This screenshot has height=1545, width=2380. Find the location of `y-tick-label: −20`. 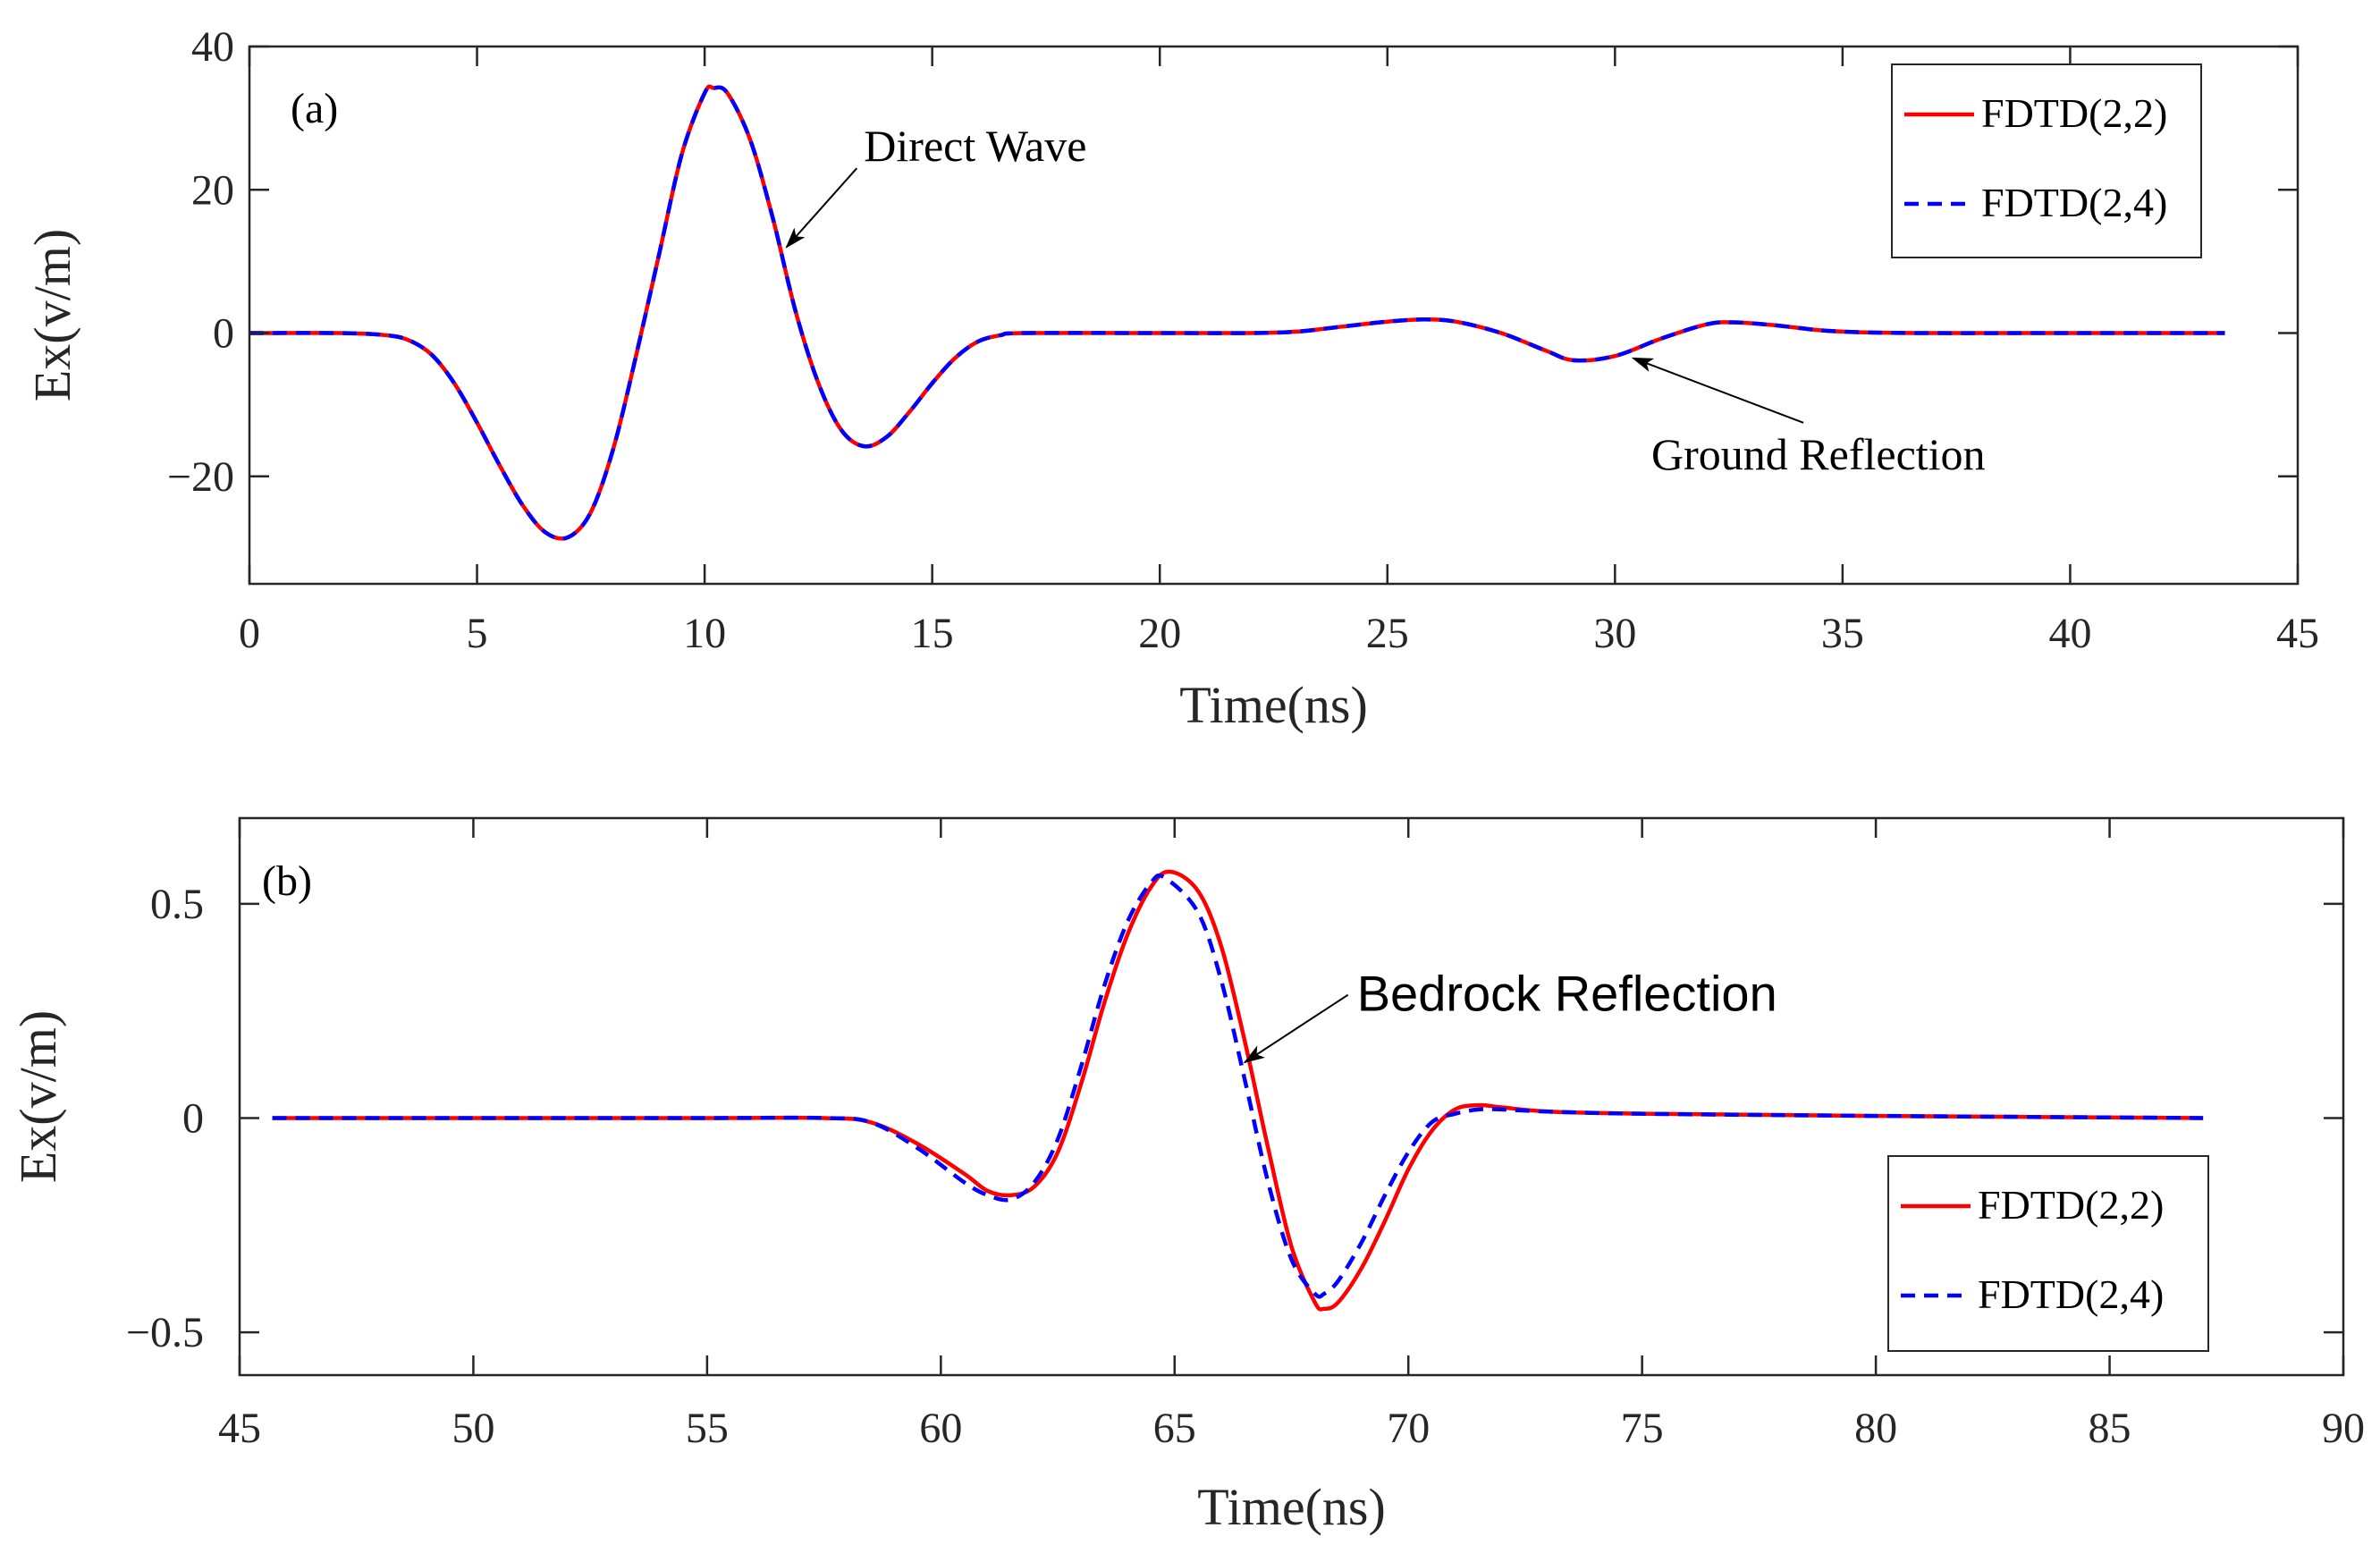

y-tick-label: −20 is located at coordinates (201, 477).